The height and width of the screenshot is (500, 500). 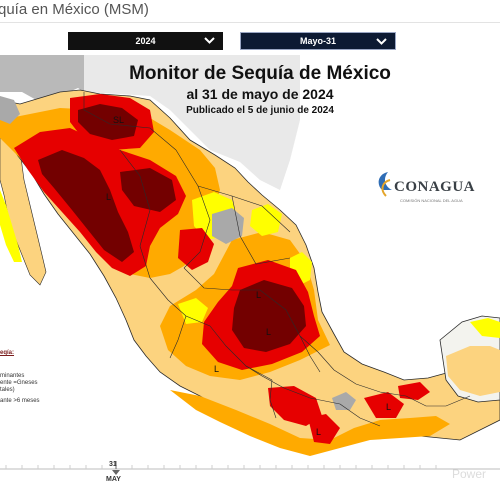 What do you see at coordinates (192, 122) in the screenshot?
I see `usa-land-east` at bounding box center [192, 122].